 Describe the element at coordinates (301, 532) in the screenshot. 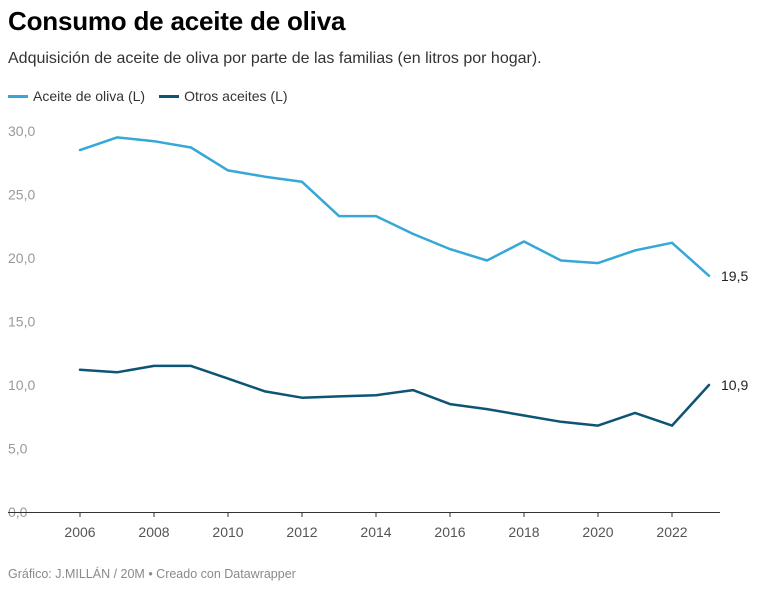

I see `x-tick-label: 2012` at that location.